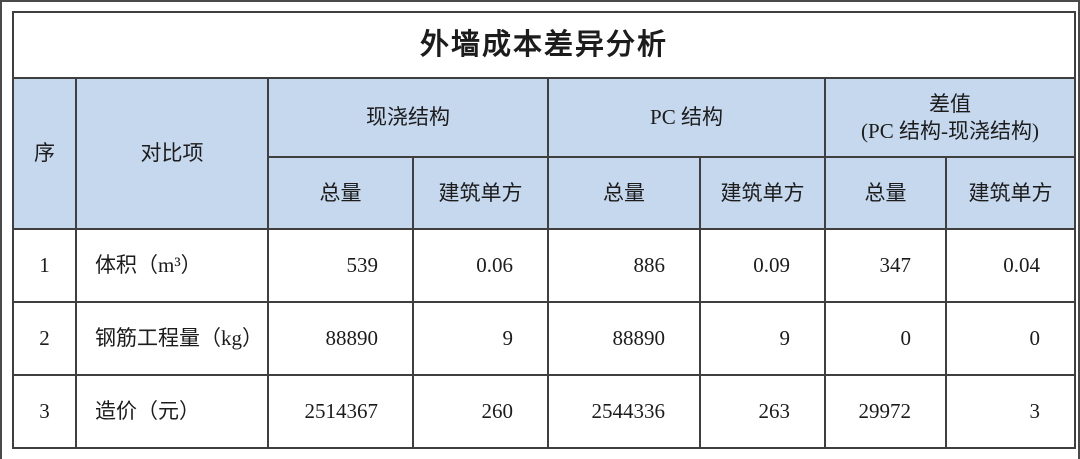  I want to click on pc-unit: 9, so click(762, 338).